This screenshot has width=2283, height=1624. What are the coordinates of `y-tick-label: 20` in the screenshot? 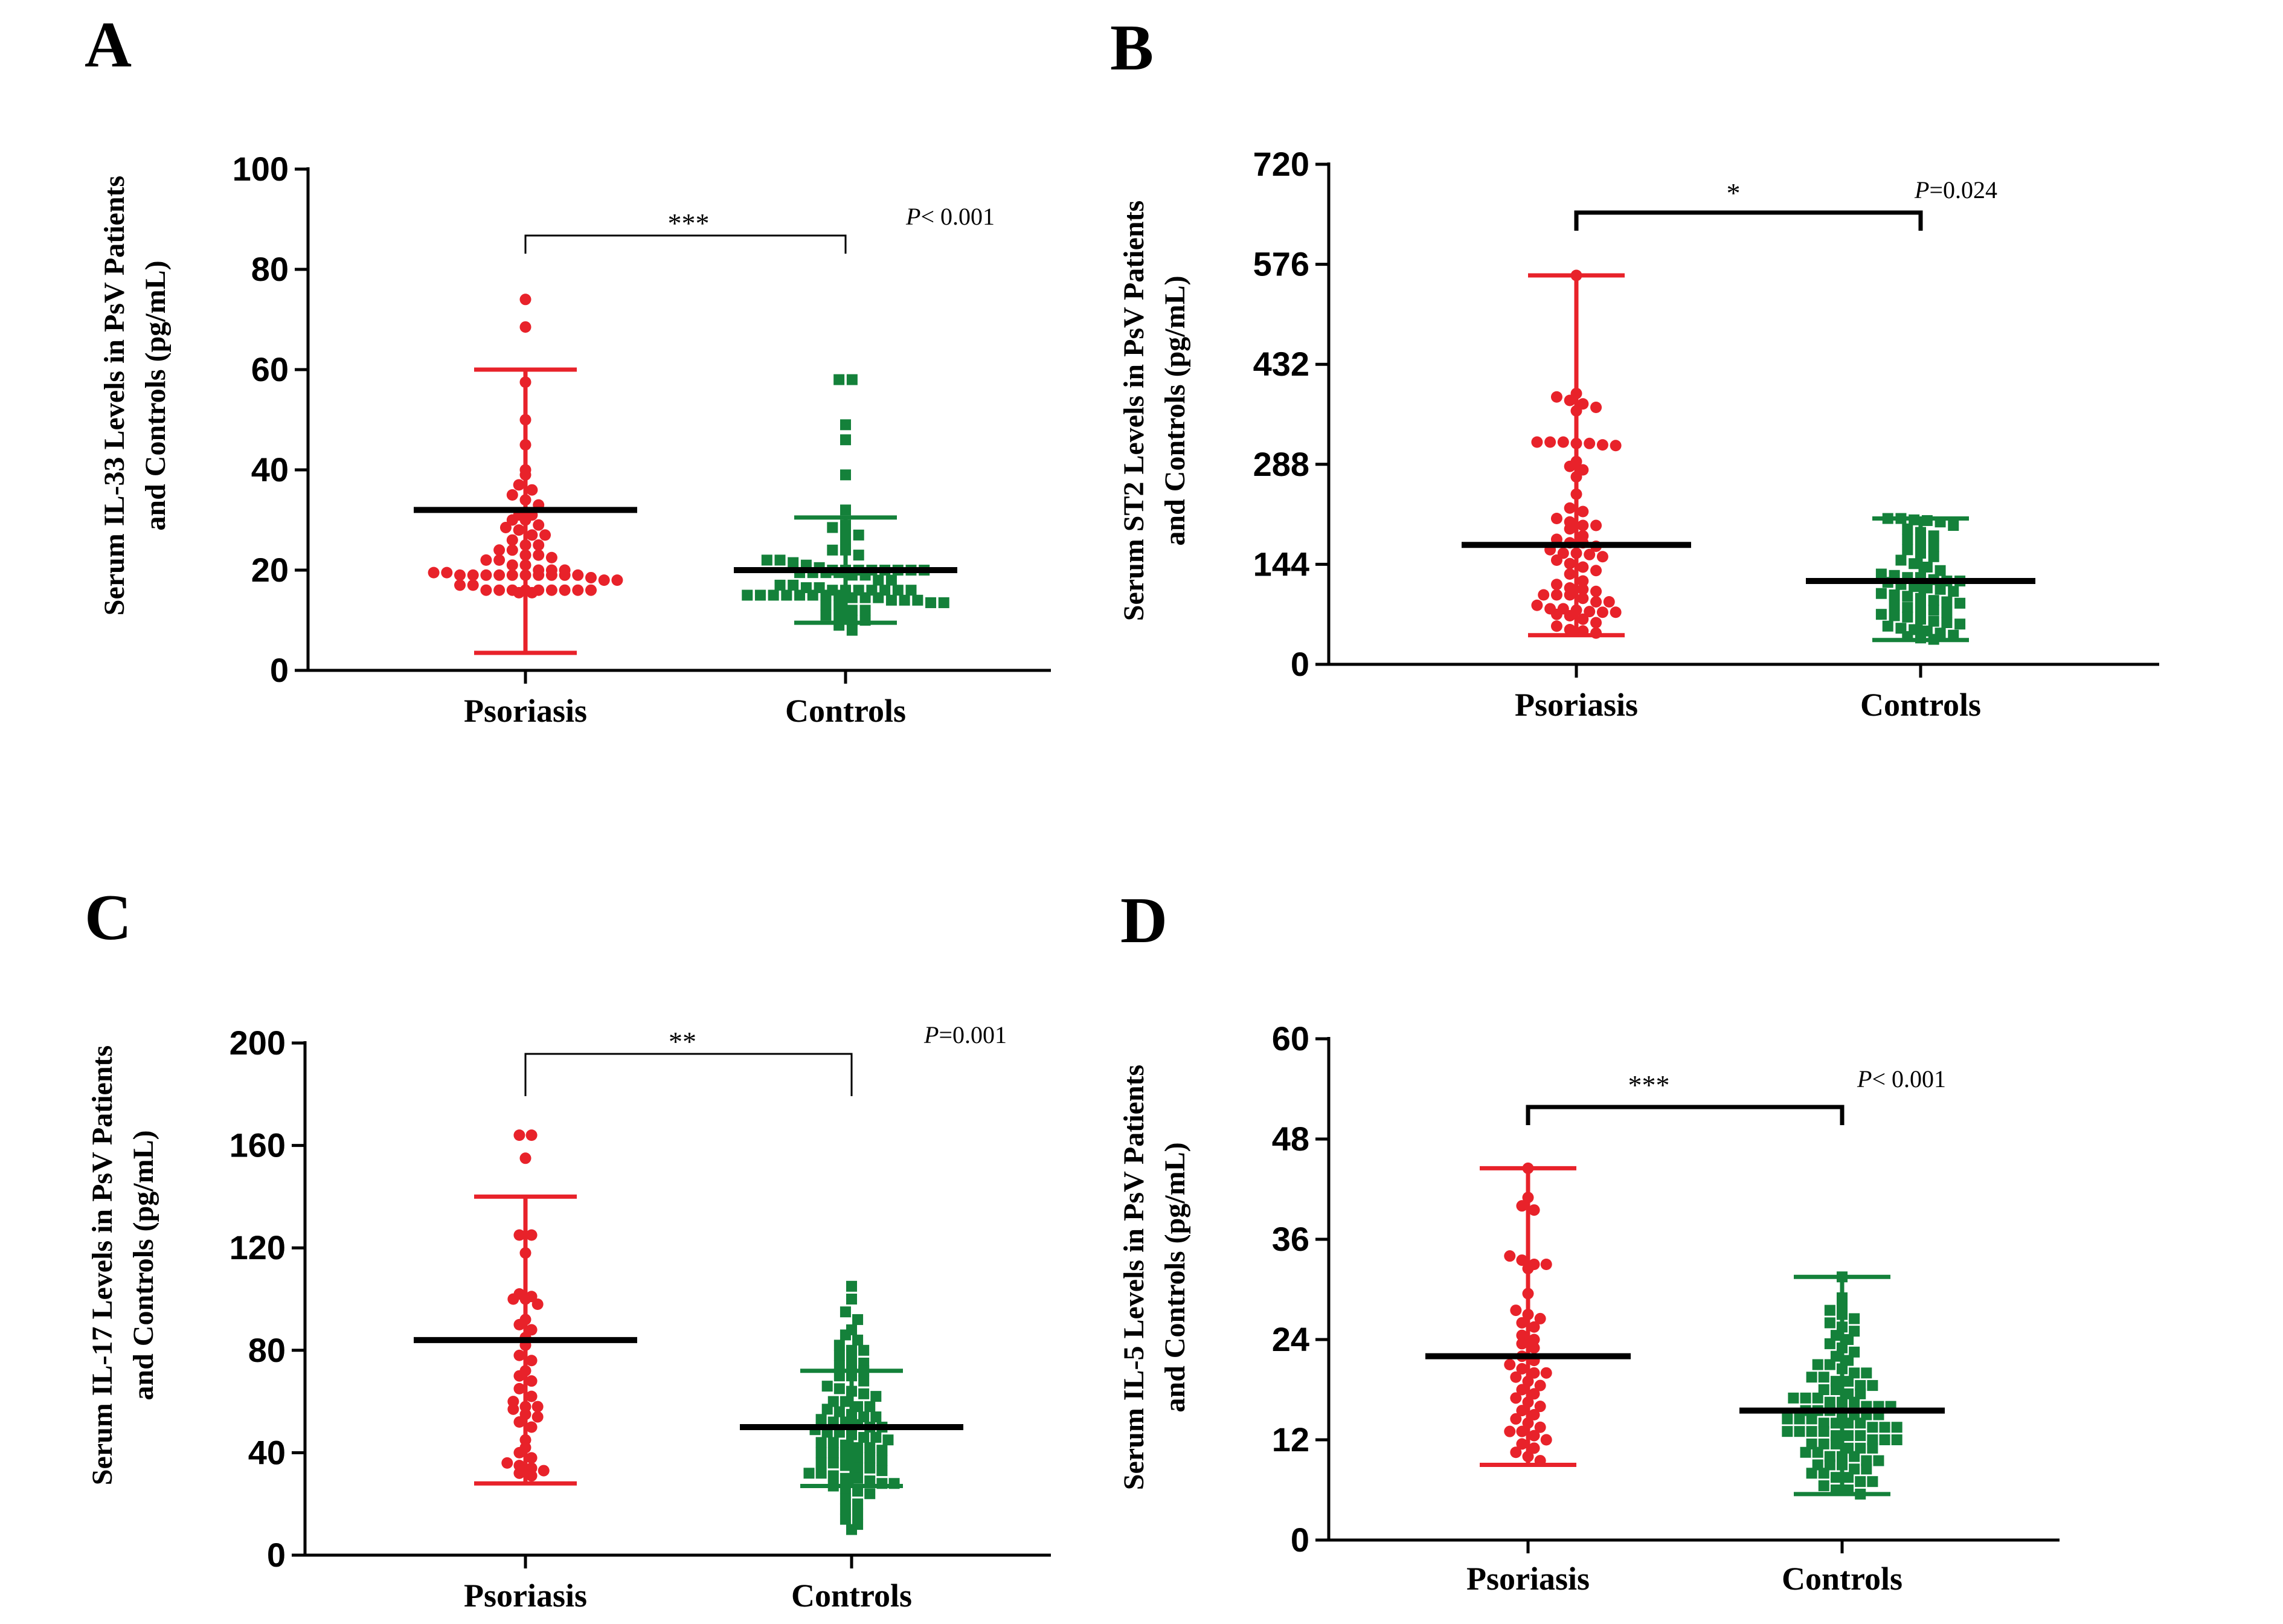 It's located at (270, 570).